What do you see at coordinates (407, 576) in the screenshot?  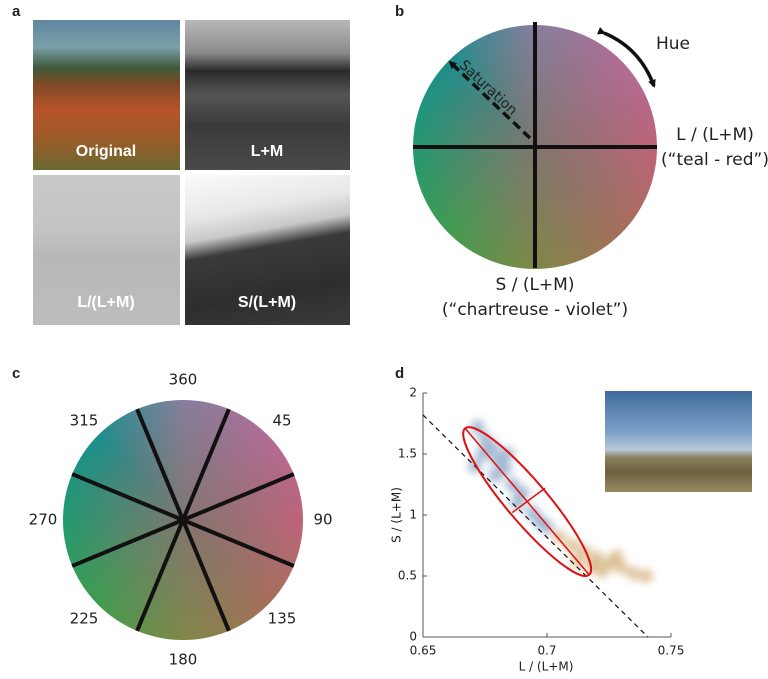 I see `y-tick-label: 0.5` at bounding box center [407, 576].